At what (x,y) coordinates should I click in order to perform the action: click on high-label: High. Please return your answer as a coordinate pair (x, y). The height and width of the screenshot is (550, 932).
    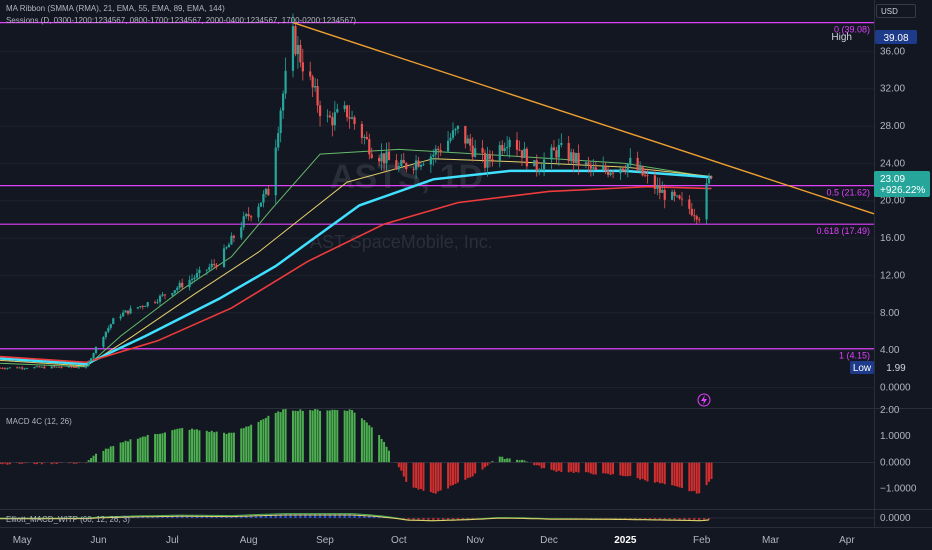
    Looking at the image, I should click on (841, 37).